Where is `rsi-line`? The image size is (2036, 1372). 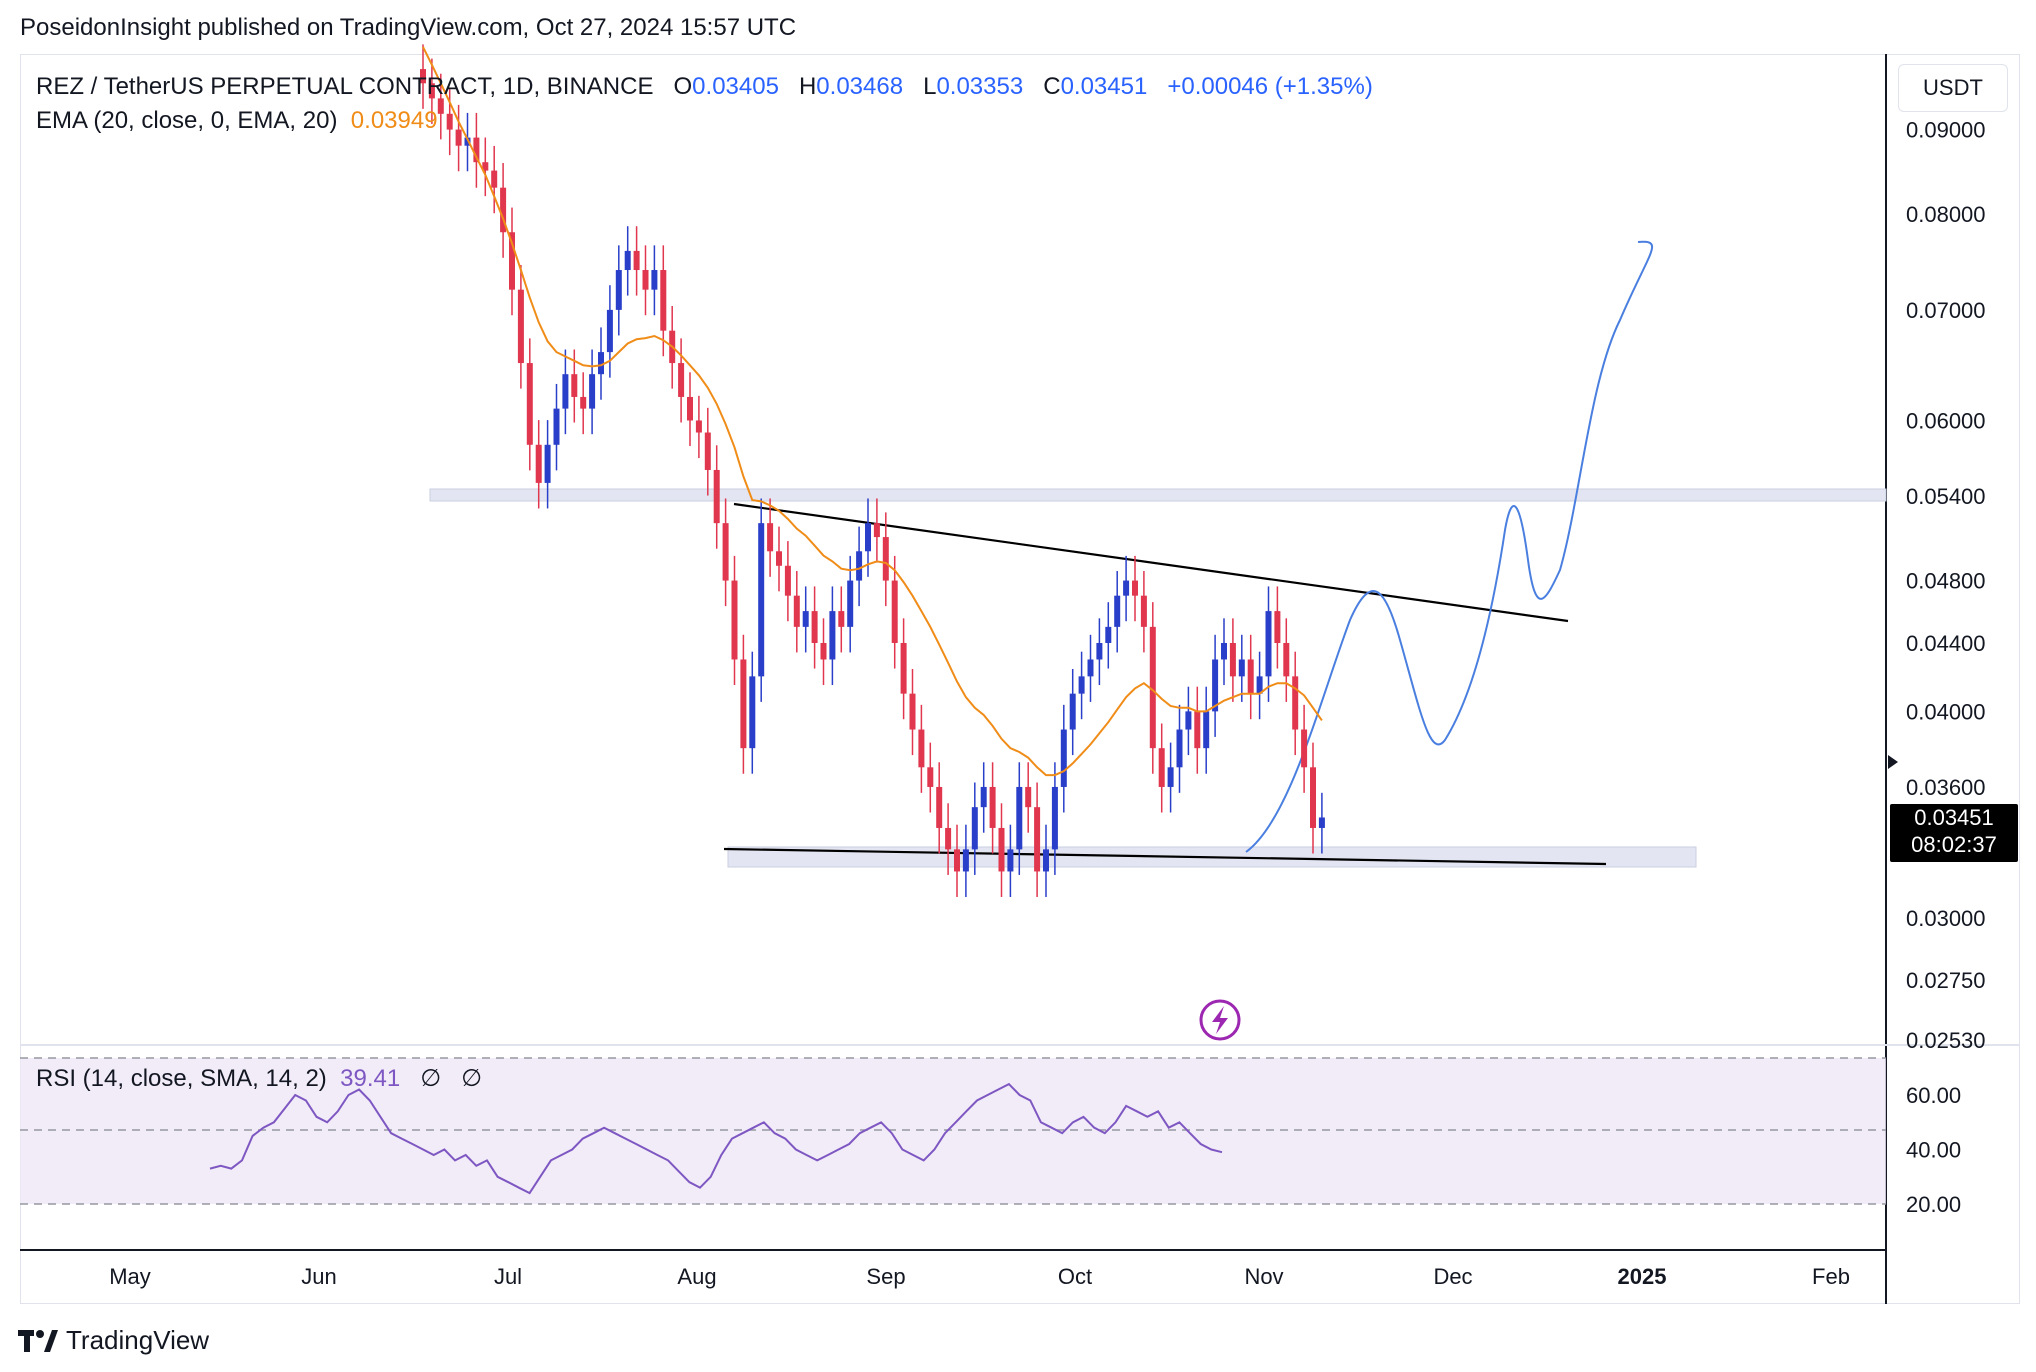 rsi-line is located at coordinates (716, 1138).